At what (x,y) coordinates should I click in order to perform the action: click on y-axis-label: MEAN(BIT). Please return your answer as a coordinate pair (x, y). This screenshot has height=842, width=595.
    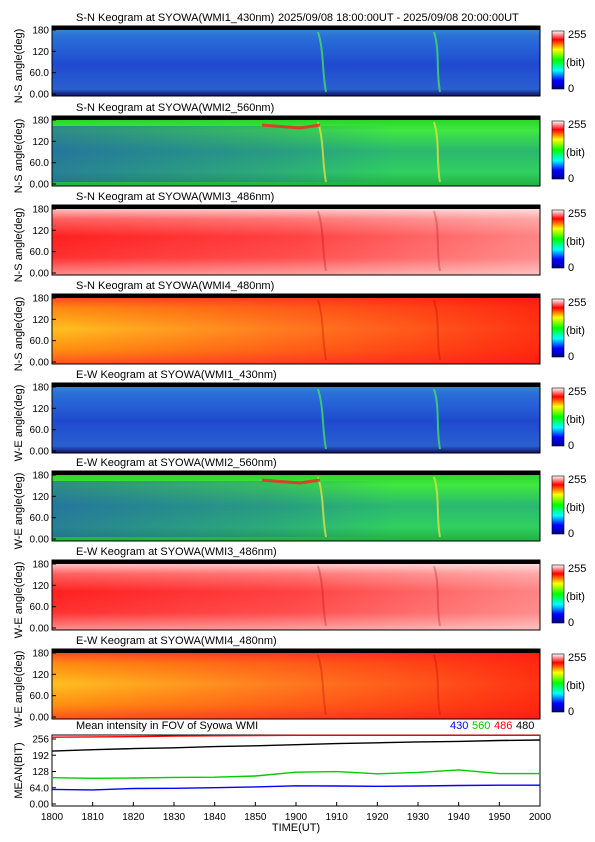
    Looking at the image, I should click on (19, 770).